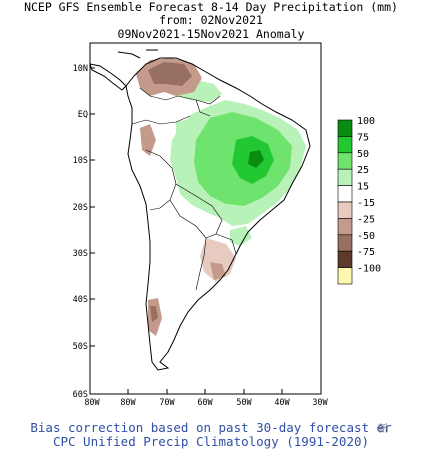 This screenshot has width=422, height=449. Describe the element at coordinates (363, 154) in the screenshot. I see `legend-label: 50` at that location.